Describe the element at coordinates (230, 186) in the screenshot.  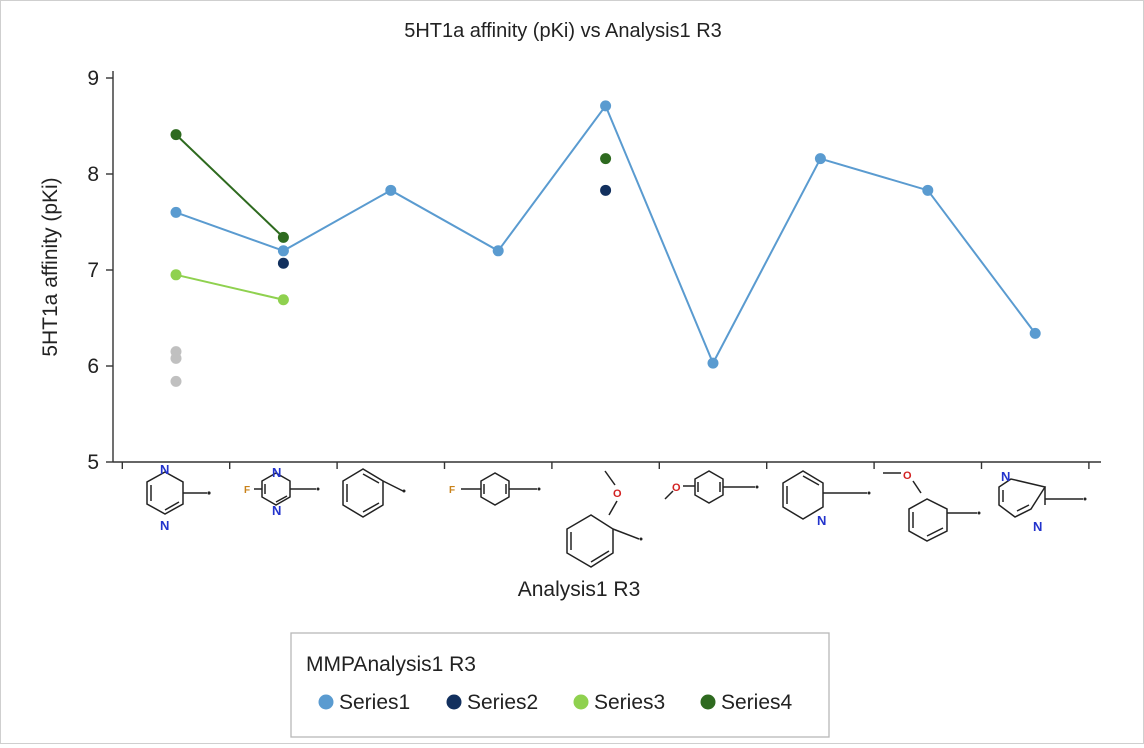
I see `series-line-series4` at that location.